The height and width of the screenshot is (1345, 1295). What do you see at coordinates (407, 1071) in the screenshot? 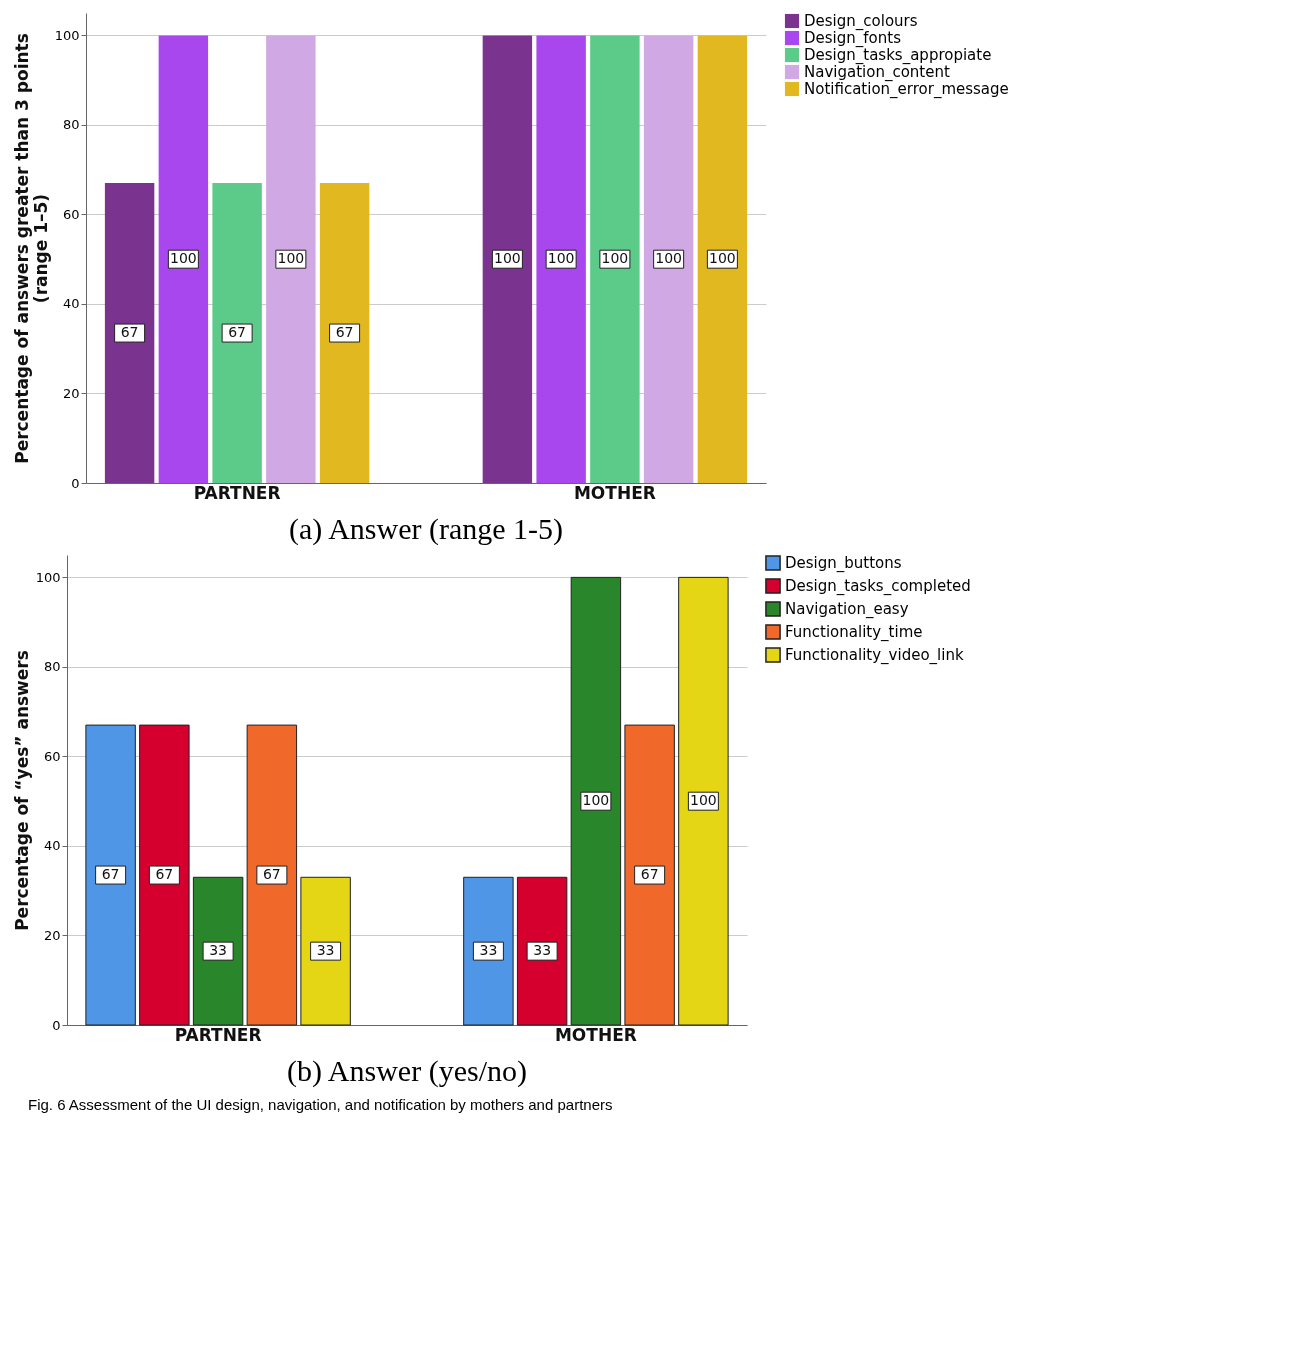
I see `text: (b) Answer (yes/no)` at bounding box center [407, 1071].